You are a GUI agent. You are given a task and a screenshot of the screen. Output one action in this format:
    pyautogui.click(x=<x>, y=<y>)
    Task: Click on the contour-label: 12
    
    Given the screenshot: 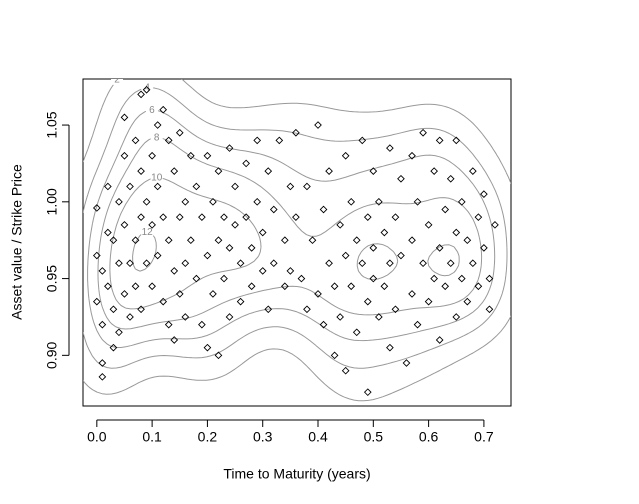 What is the action you would take?
    pyautogui.click(x=148, y=232)
    